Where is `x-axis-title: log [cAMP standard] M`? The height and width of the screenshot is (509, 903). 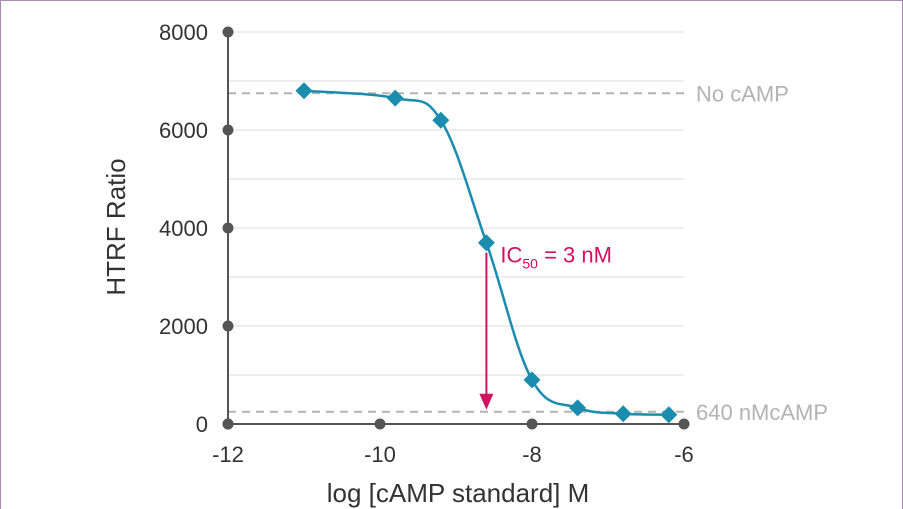 x-axis-title: log [cAMP standard] M is located at coordinates (458, 493).